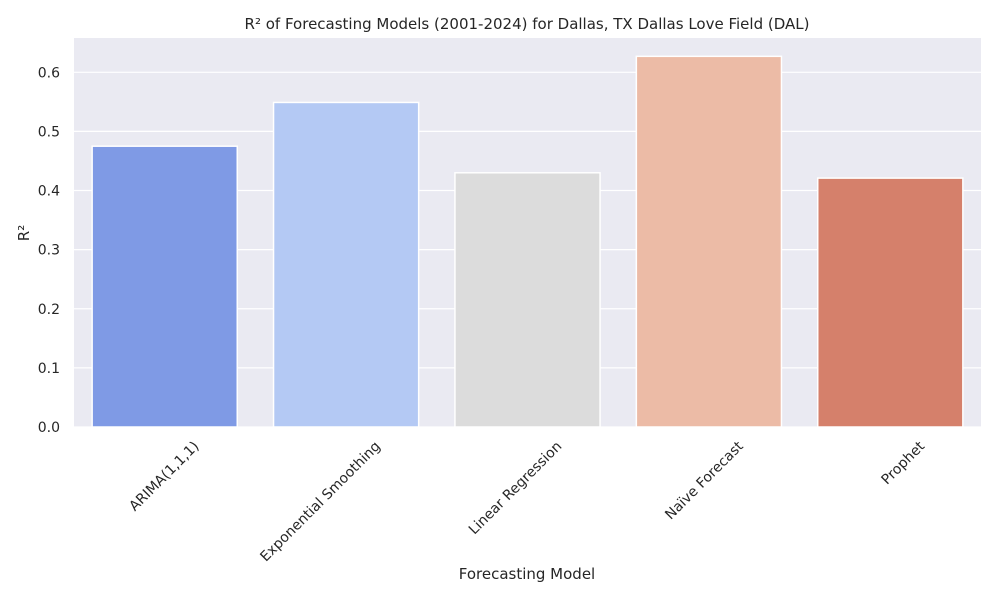 This screenshot has height=600, width=1000. I want to click on y-tick-label: 0.3, so click(49, 251).